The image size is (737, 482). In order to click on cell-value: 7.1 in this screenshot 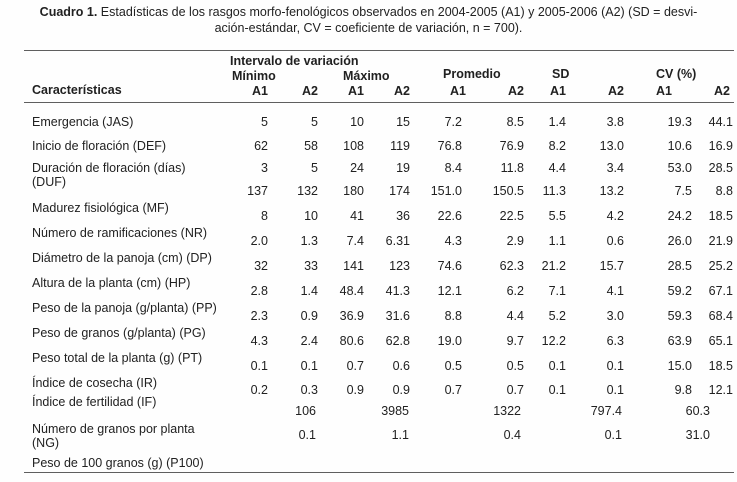, I will do `click(557, 291)`.